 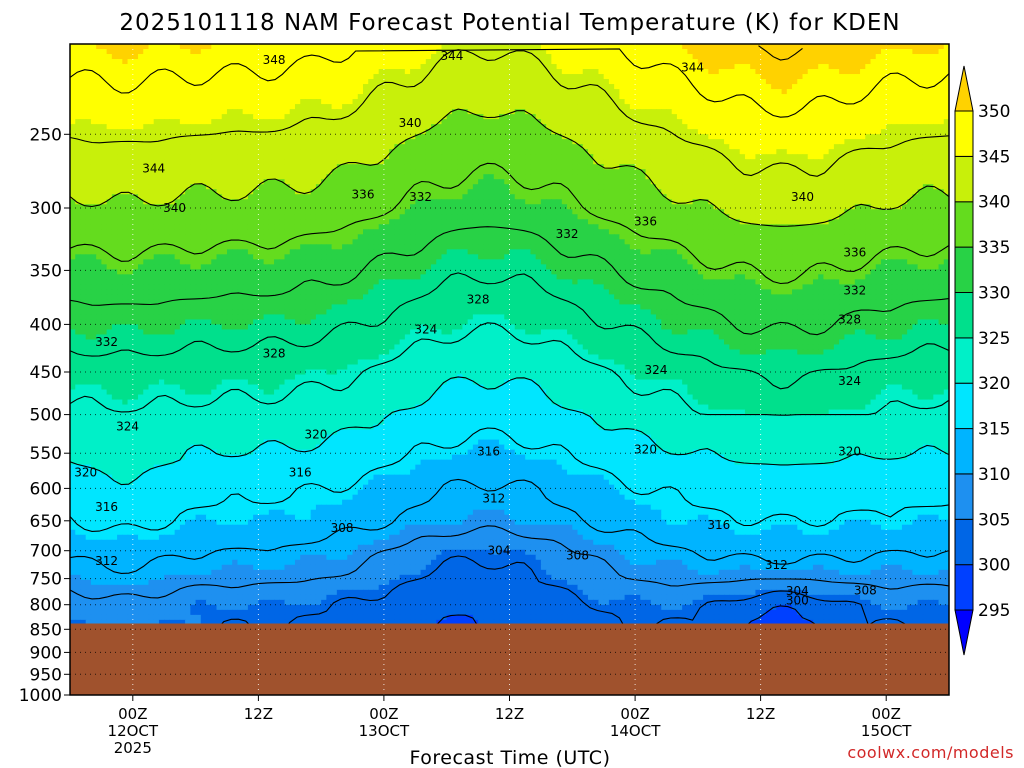 What do you see at coordinates (994, 475) in the screenshot?
I see `colorbar-label: 310` at bounding box center [994, 475].